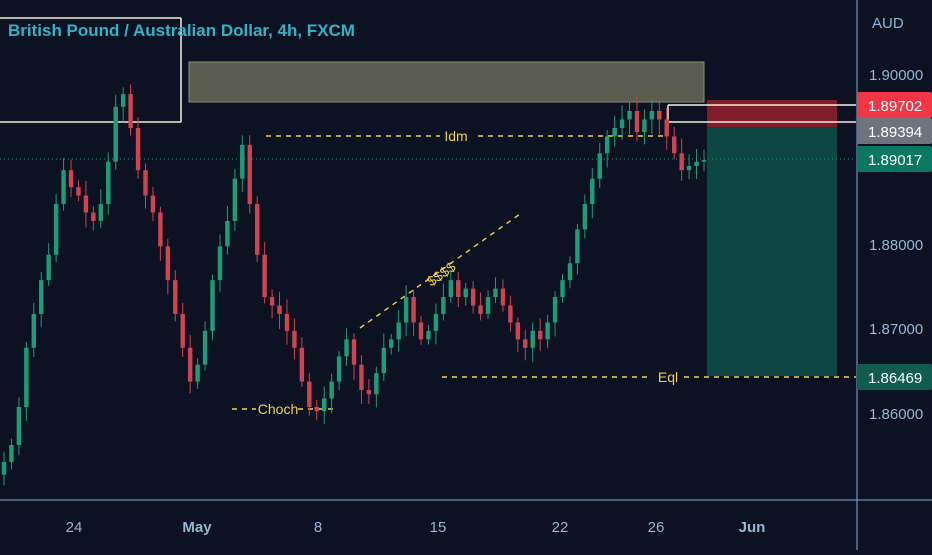  Describe the element at coordinates (446, 82) in the screenshot. I see `supply-zone` at that location.